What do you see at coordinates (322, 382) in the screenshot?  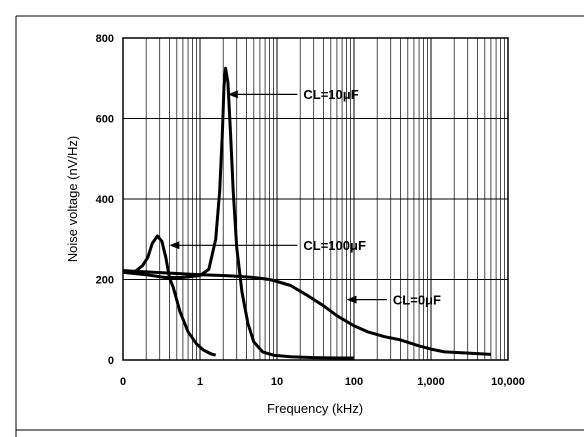 I see `x-tick-labels: 0 1 10 100 1,000 10,000` at bounding box center [322, 382].